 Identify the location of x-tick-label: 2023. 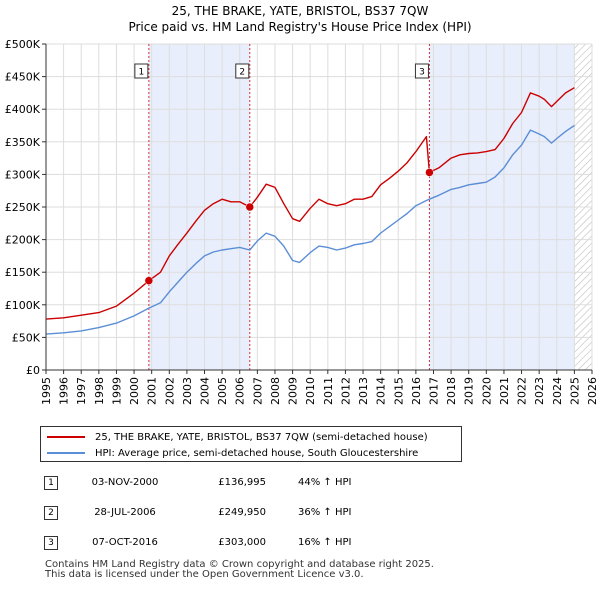
(539, 391).